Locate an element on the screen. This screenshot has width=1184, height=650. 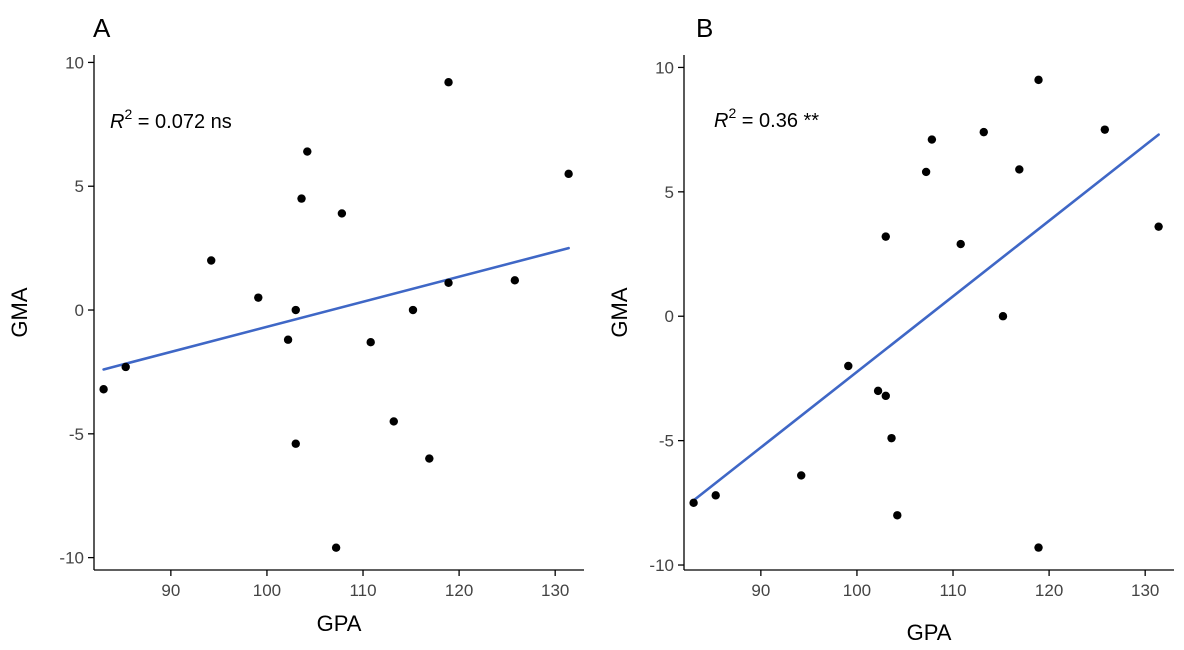
fit-line is located at coordinates (336, 308).